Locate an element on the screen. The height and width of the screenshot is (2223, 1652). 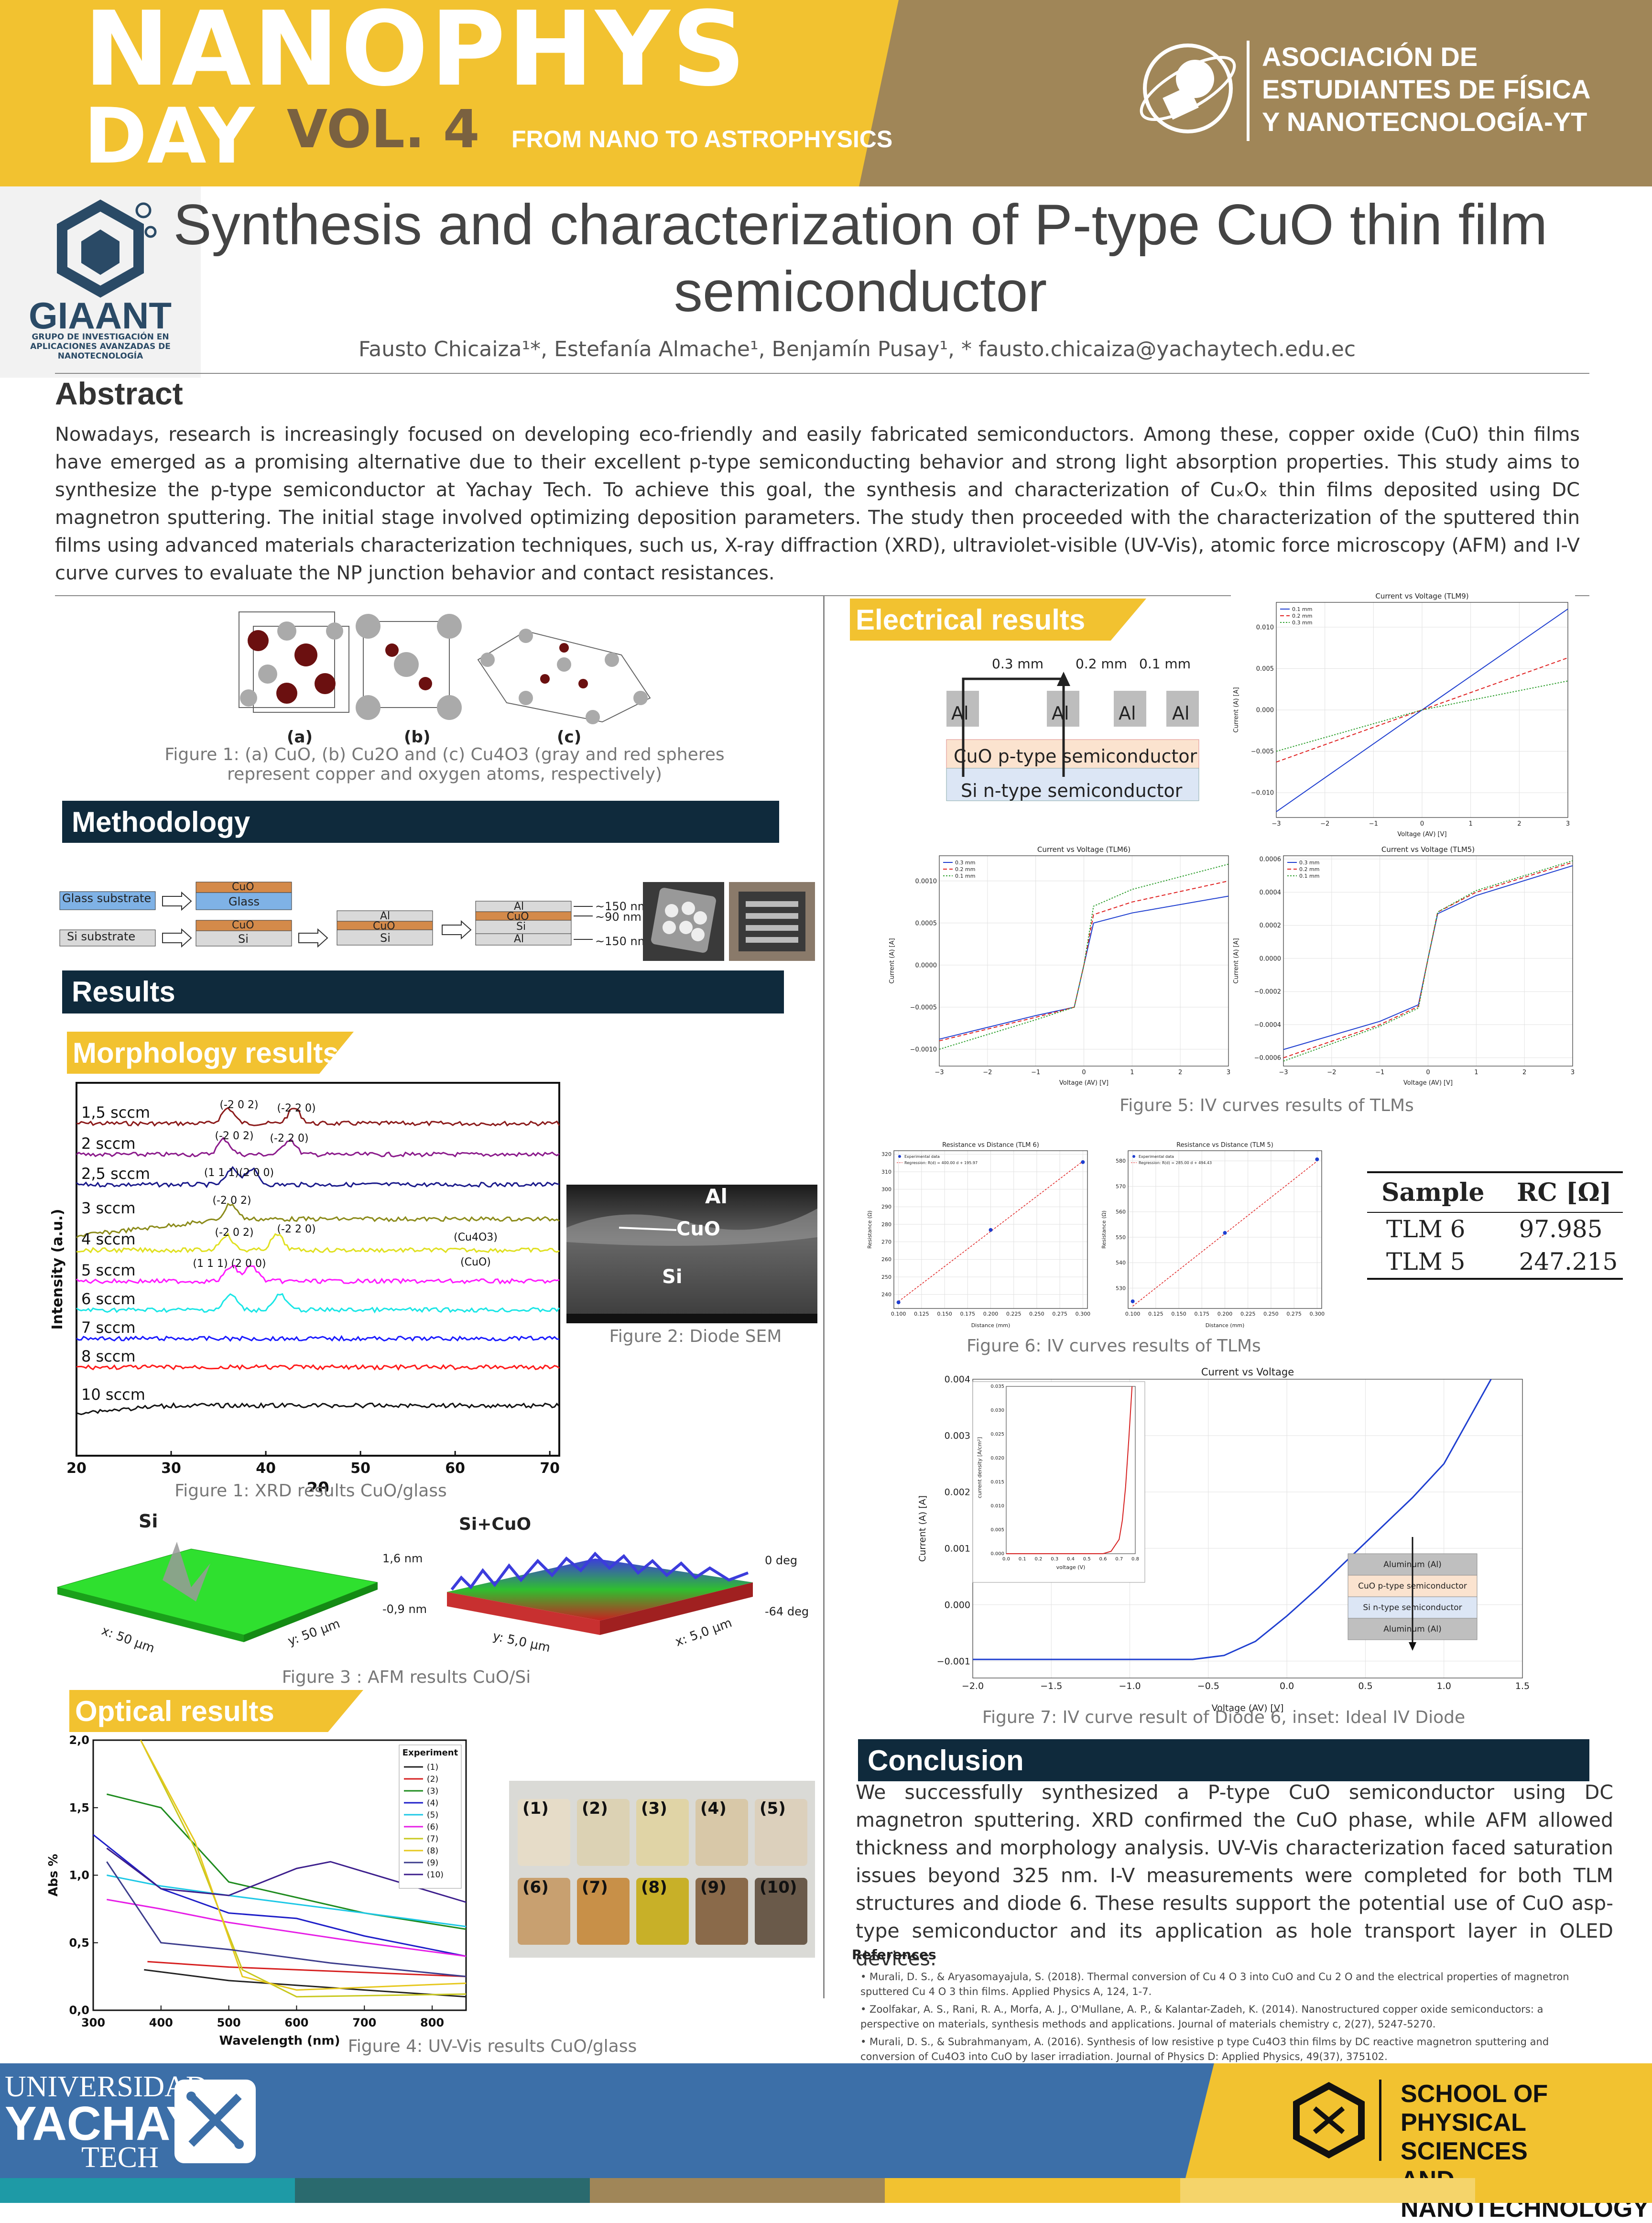
chart-background is located at coordinates (980, 1234).